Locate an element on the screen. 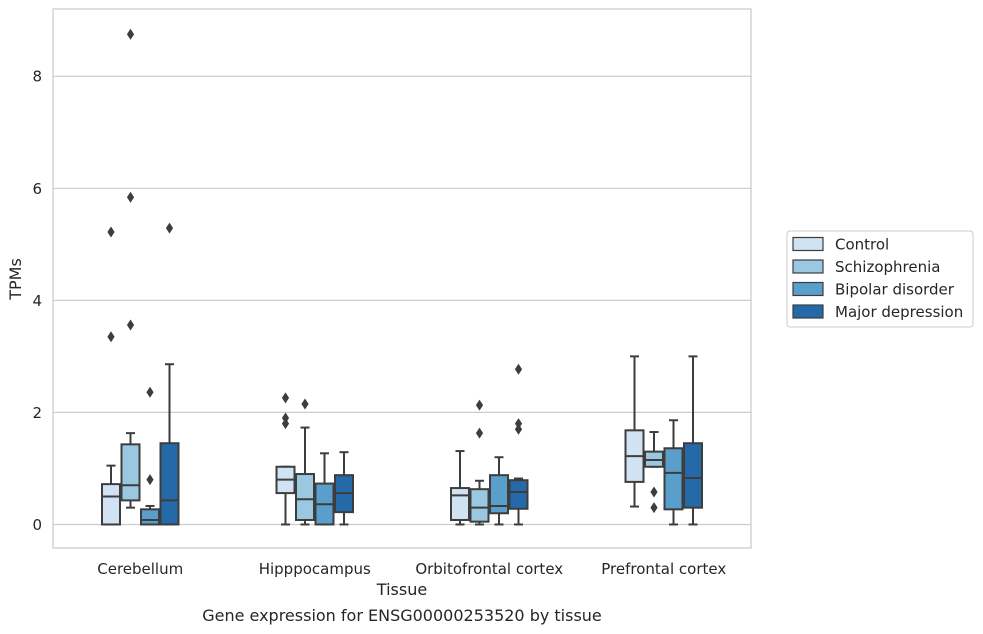  legend-frame is located at coordinates (880, 279).